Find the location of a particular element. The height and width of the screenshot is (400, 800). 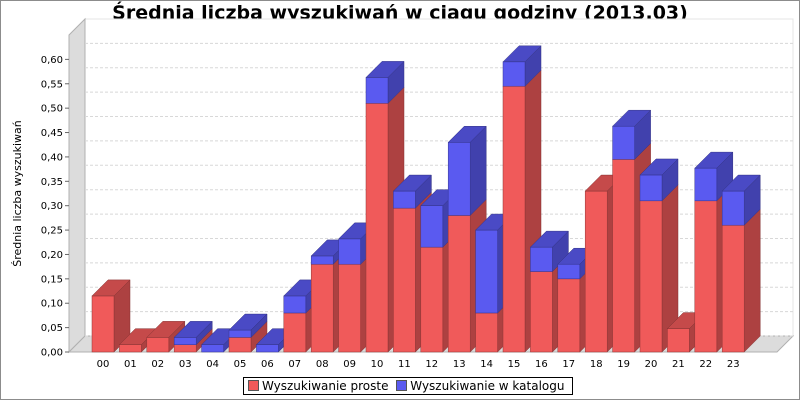

y-axis-label: Średnia liczba wyszukiwań is located at coordinates (17, 193).